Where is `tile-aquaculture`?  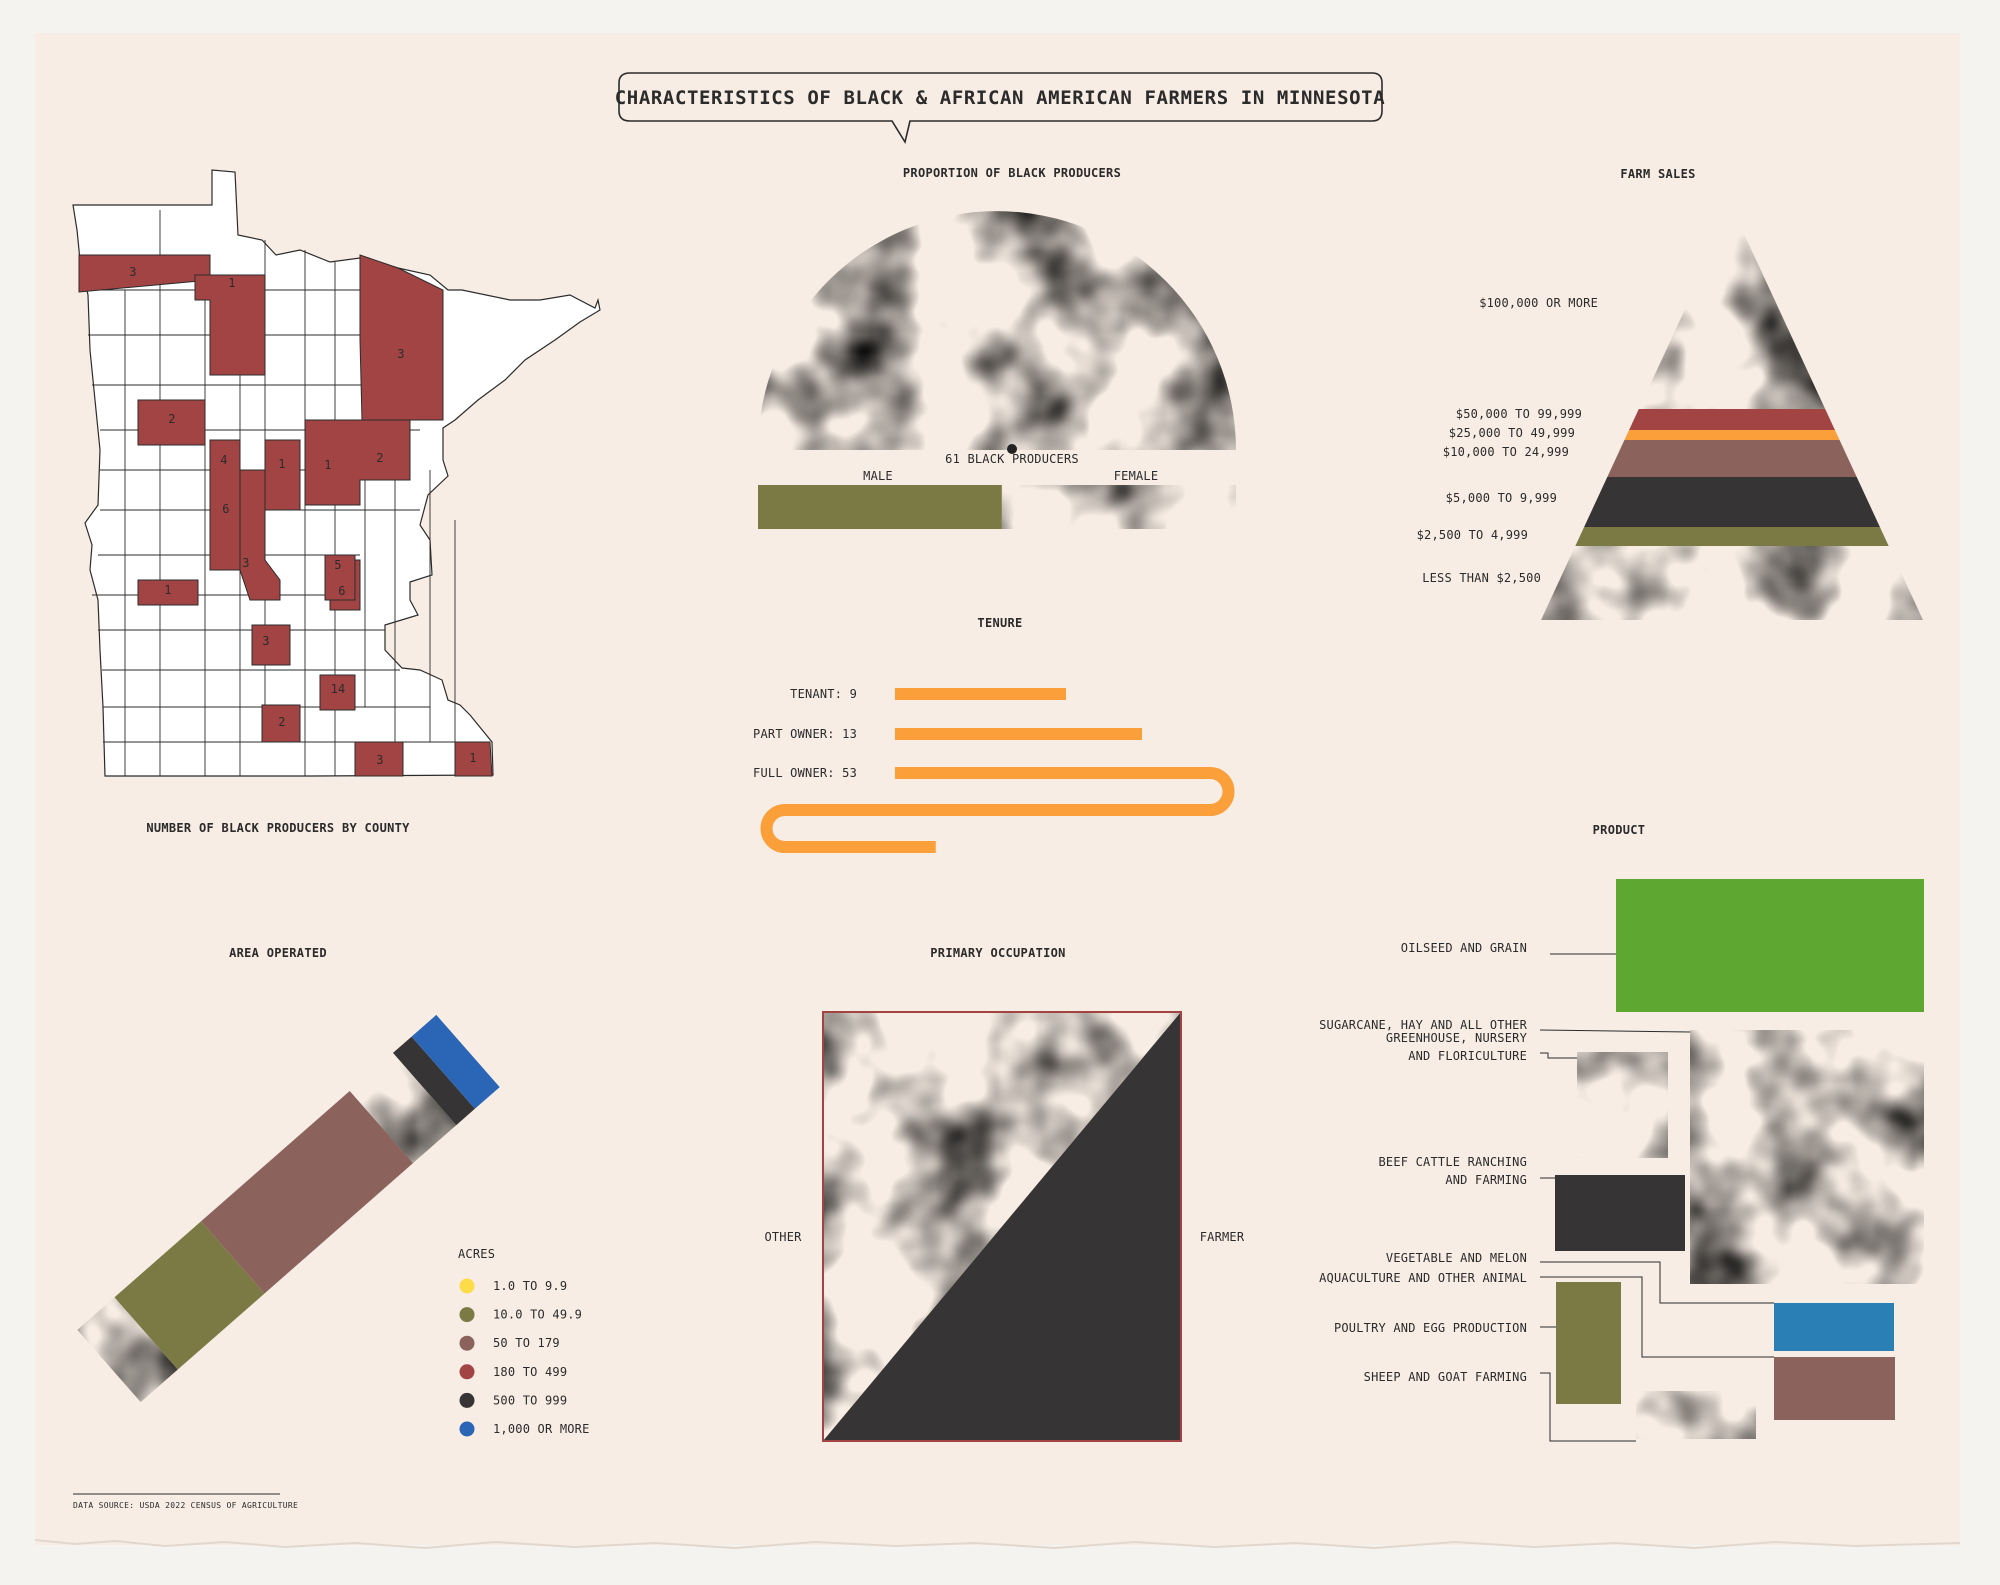
tile-aquaculture is located at coordinates (1834, 1388).